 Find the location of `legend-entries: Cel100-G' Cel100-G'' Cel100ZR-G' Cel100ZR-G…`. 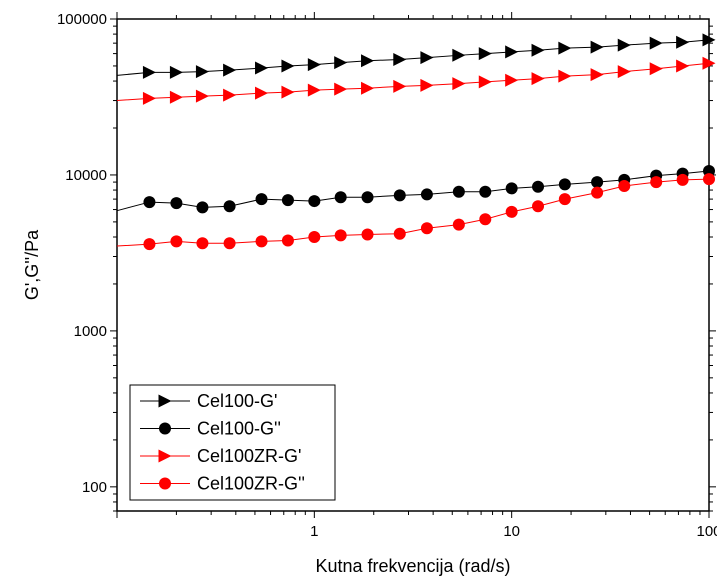

legend-entries: Cel100-G' Cel100-G'' Cel100ZR-G' Cel100ZR-G… is located at coordinates (222, 442).